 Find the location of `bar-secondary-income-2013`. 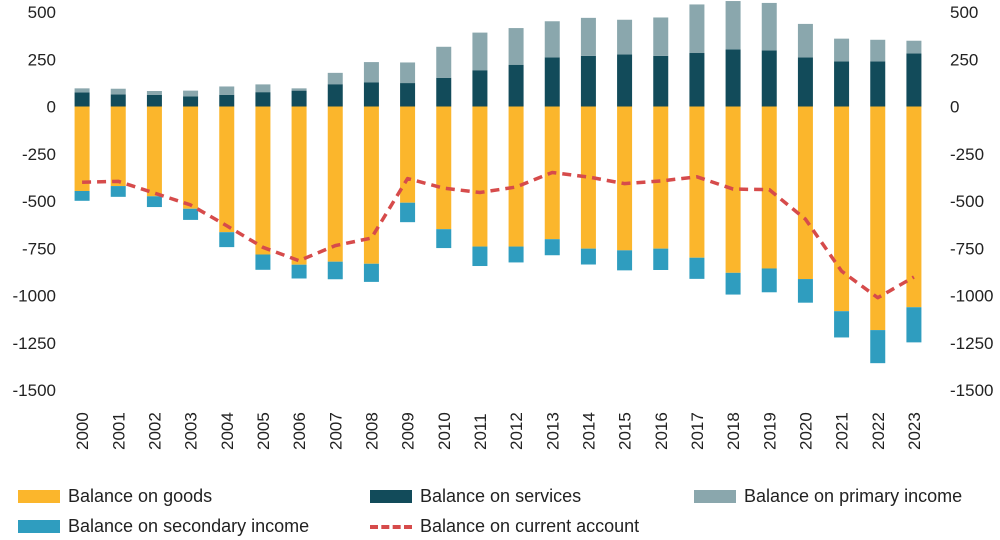

bar-secondary-income-2013 is located at coordinates (552, 247).